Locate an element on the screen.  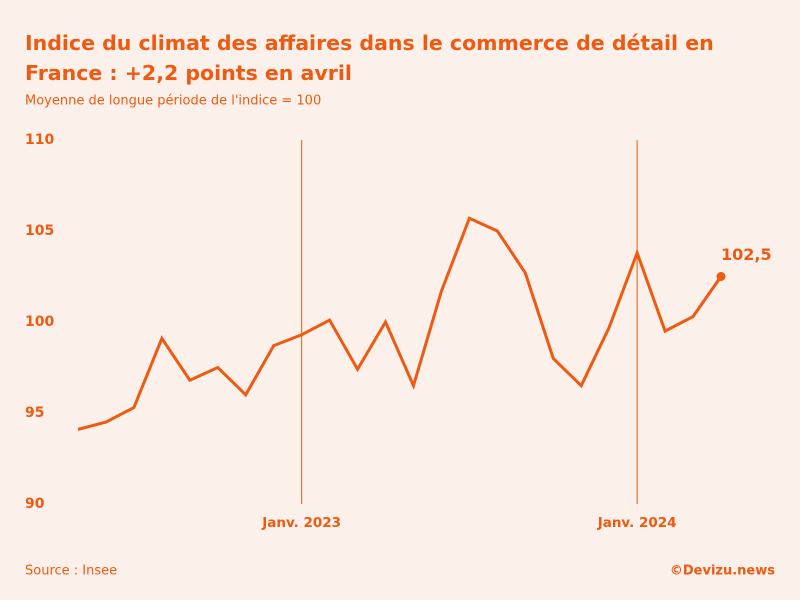
end-point is located at coordinates (721, 276).